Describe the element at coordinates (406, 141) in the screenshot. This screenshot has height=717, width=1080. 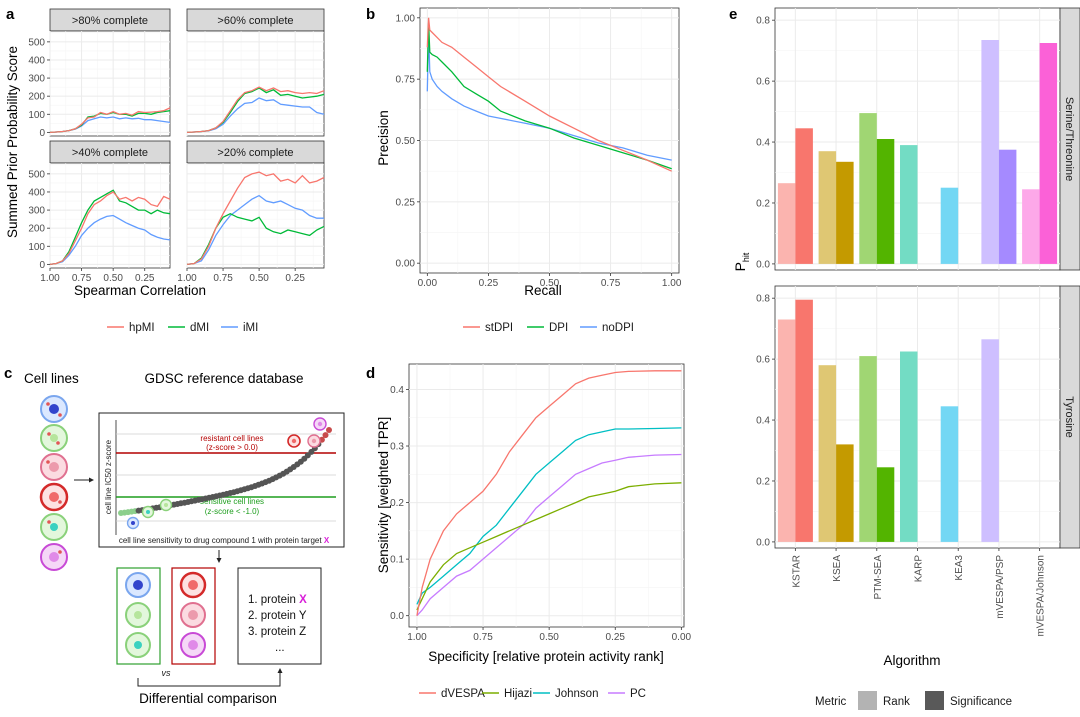
I see `y-tick-label: 0.50` at that location.